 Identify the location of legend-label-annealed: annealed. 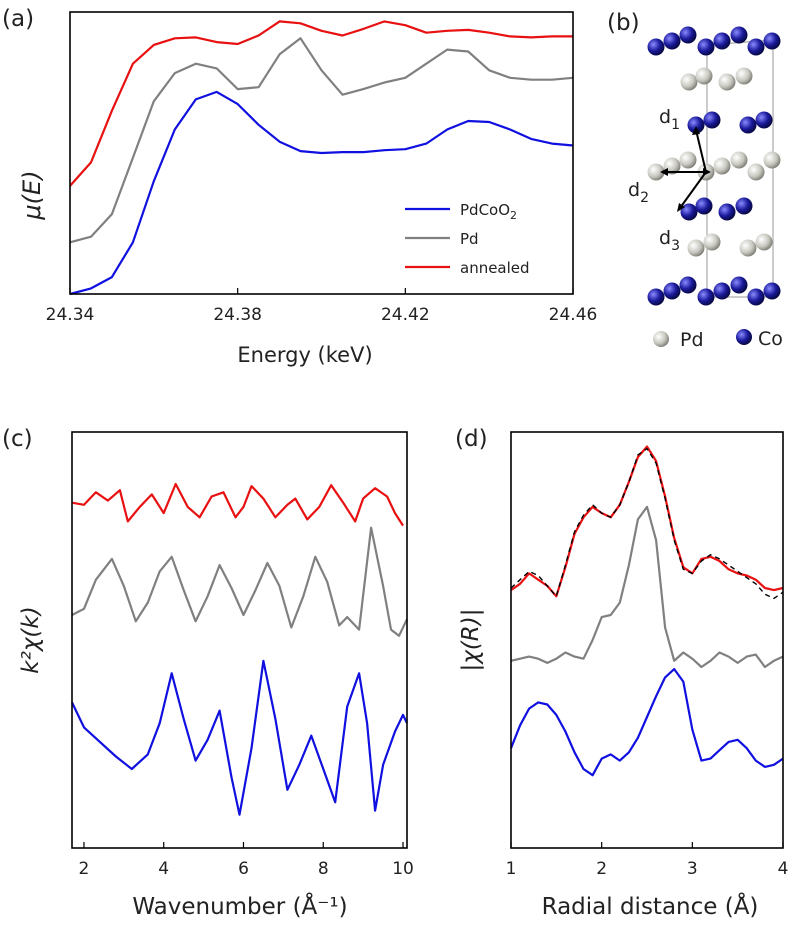
(495, 268).